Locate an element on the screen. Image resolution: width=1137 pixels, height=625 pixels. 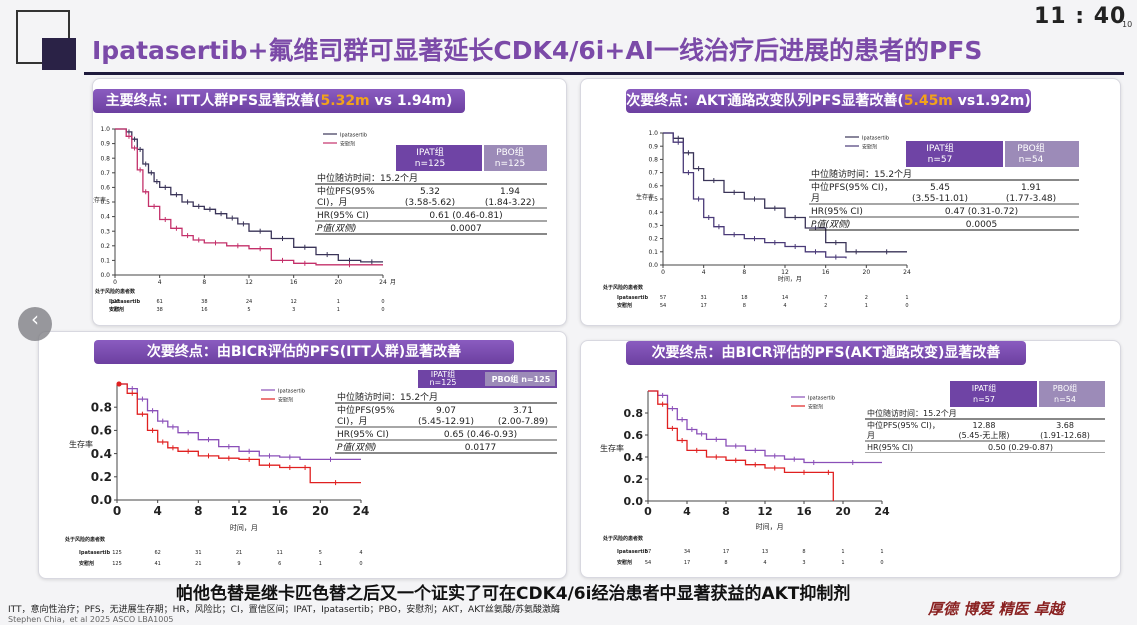
risk-count: 7 is located at coordinates (825, 298).